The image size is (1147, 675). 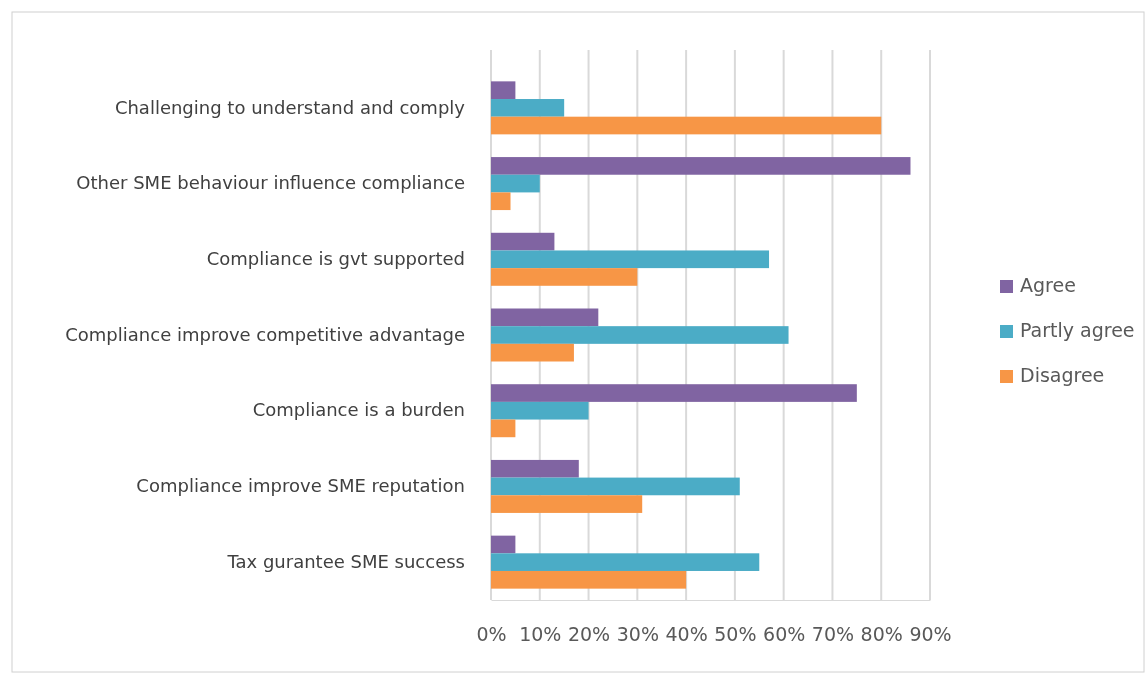 What do you see at coordinates (735, 634) in the screenshot?
I see `x-tick-label: 50%` at bounding box center [735, 634].